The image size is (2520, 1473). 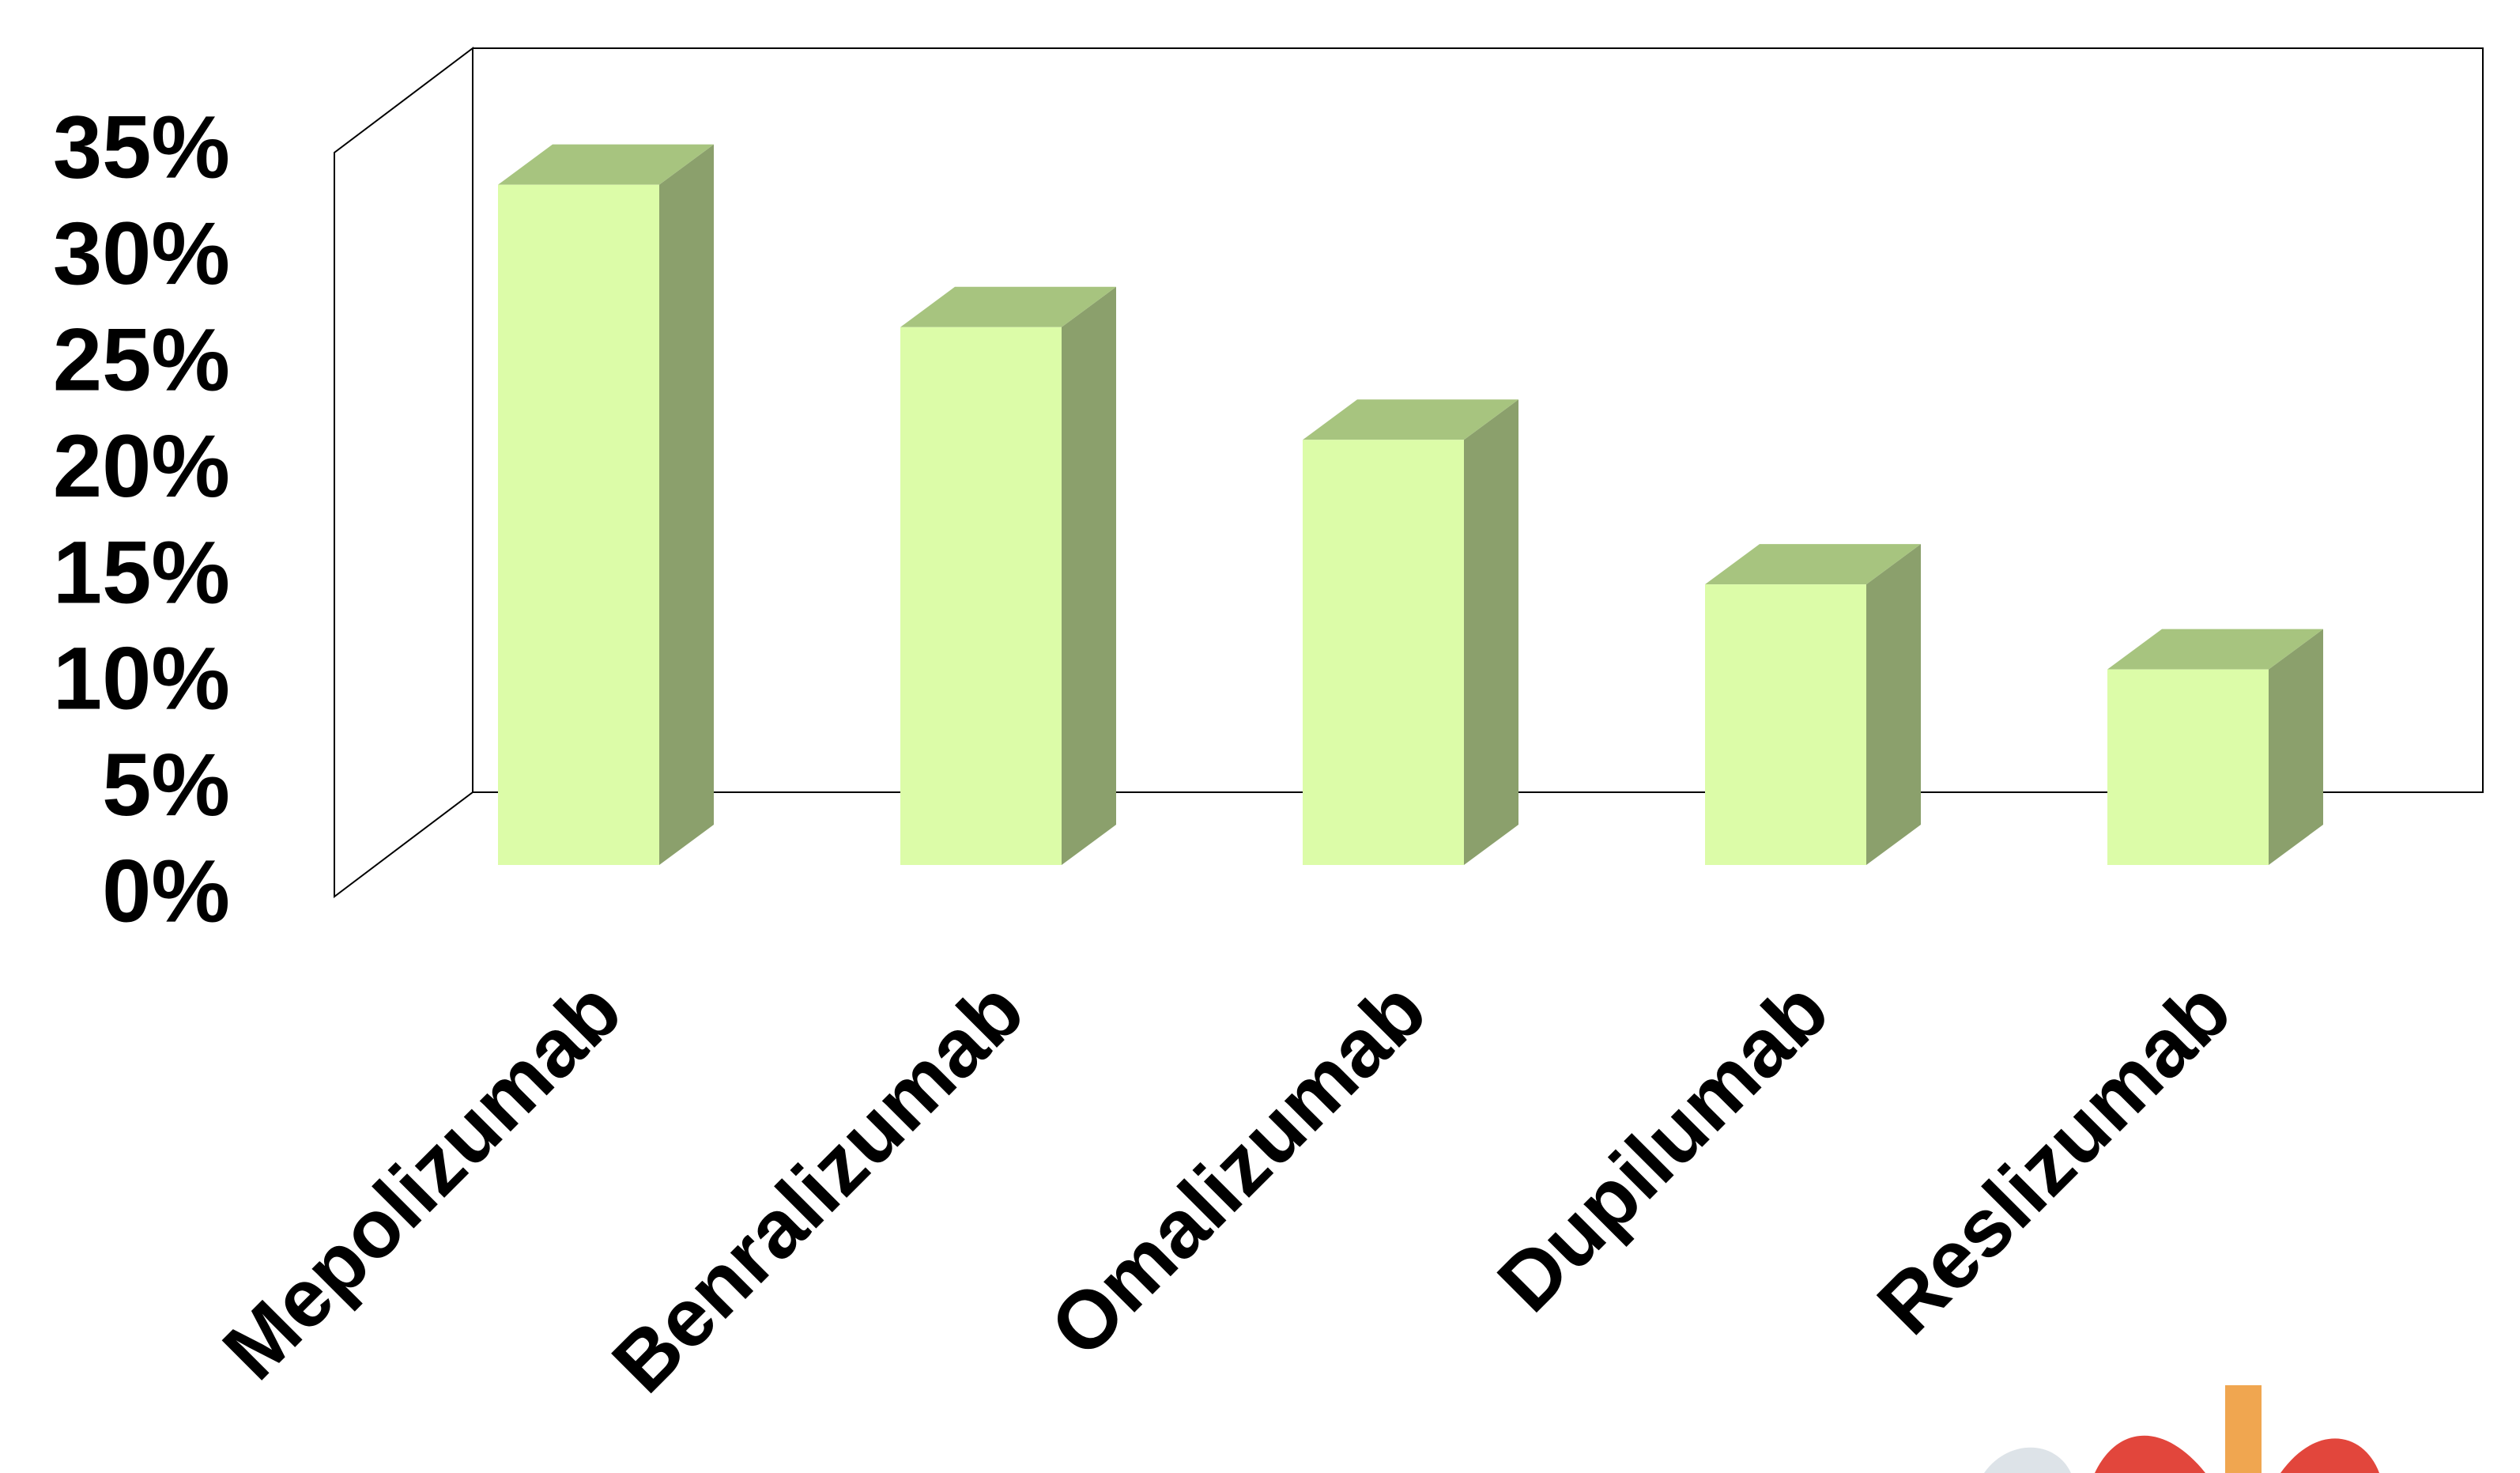 What do you see at coordinates (2329, 1455) in the screenshot?
I see `lung-right` at bounding box center [2329, 1455].